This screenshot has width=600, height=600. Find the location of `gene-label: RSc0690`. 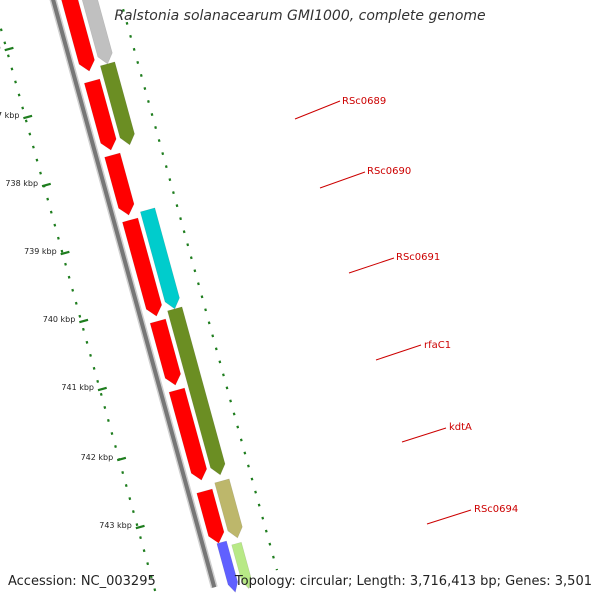

gene-label: RSc0690 is located at coordinates (389, 171).